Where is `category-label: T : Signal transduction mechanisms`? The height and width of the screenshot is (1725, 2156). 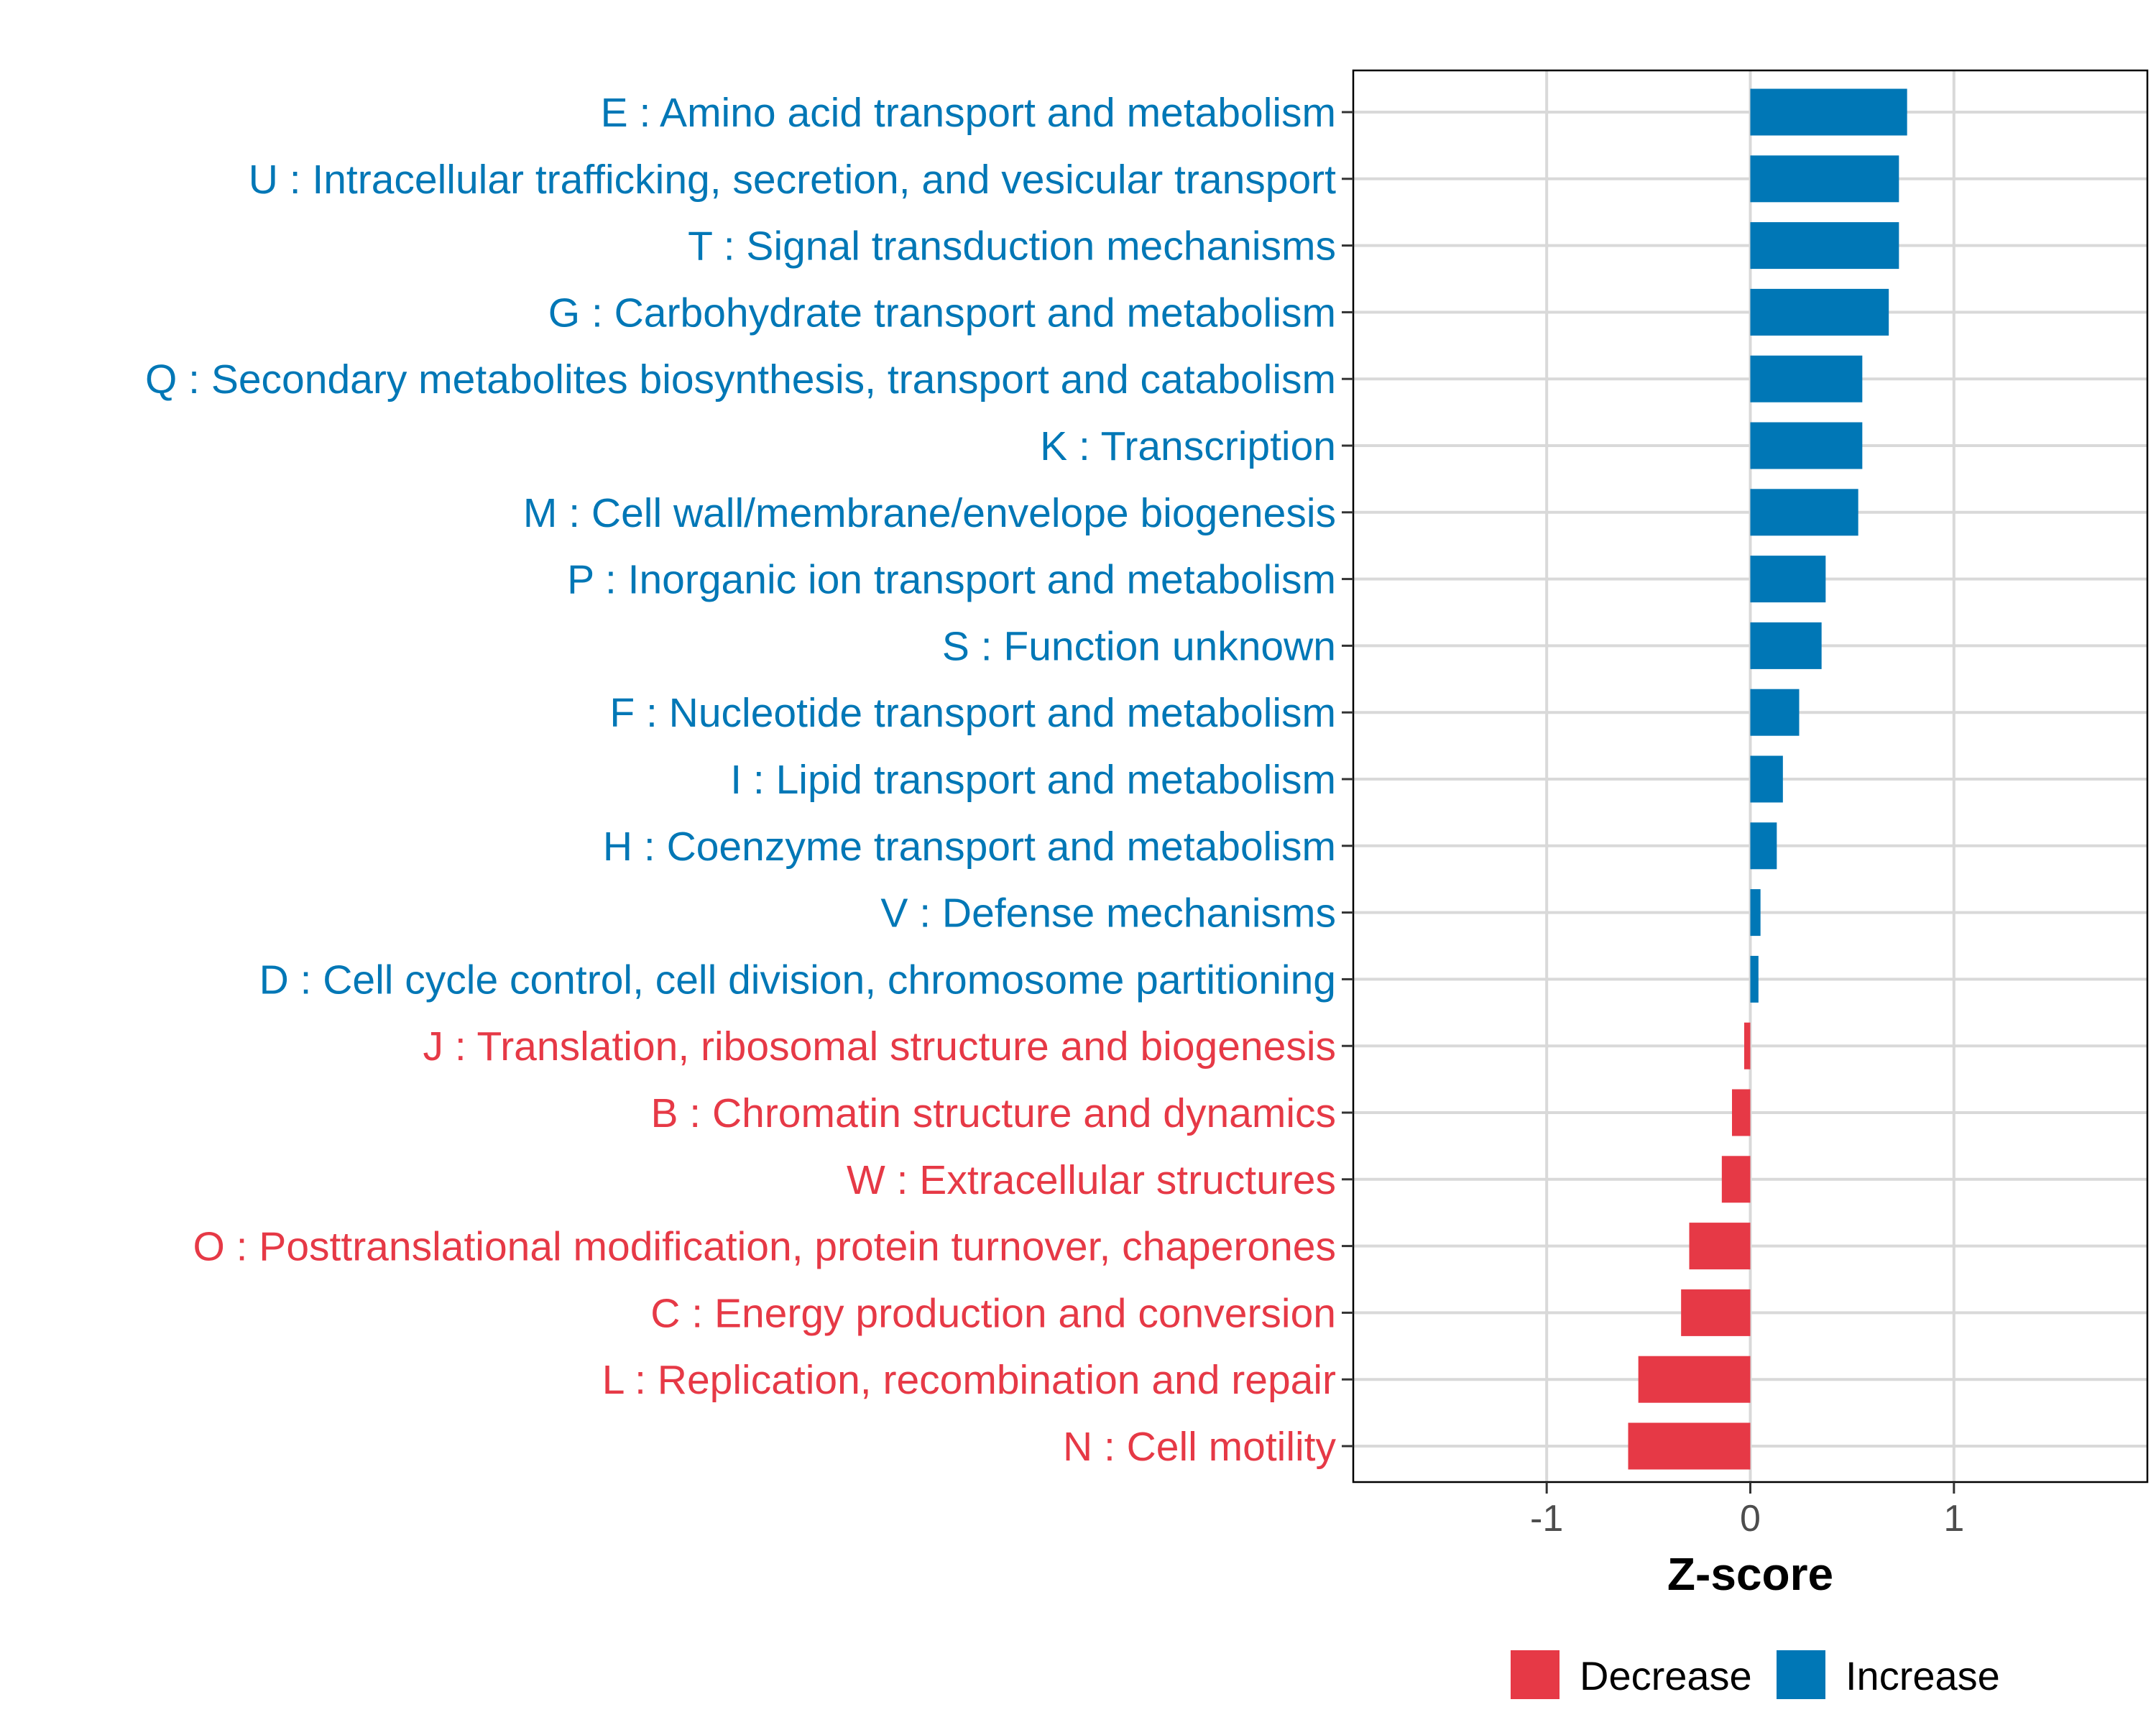
category-label: T : Signal transduction mechanisms is located at coordinates (1012, 247).